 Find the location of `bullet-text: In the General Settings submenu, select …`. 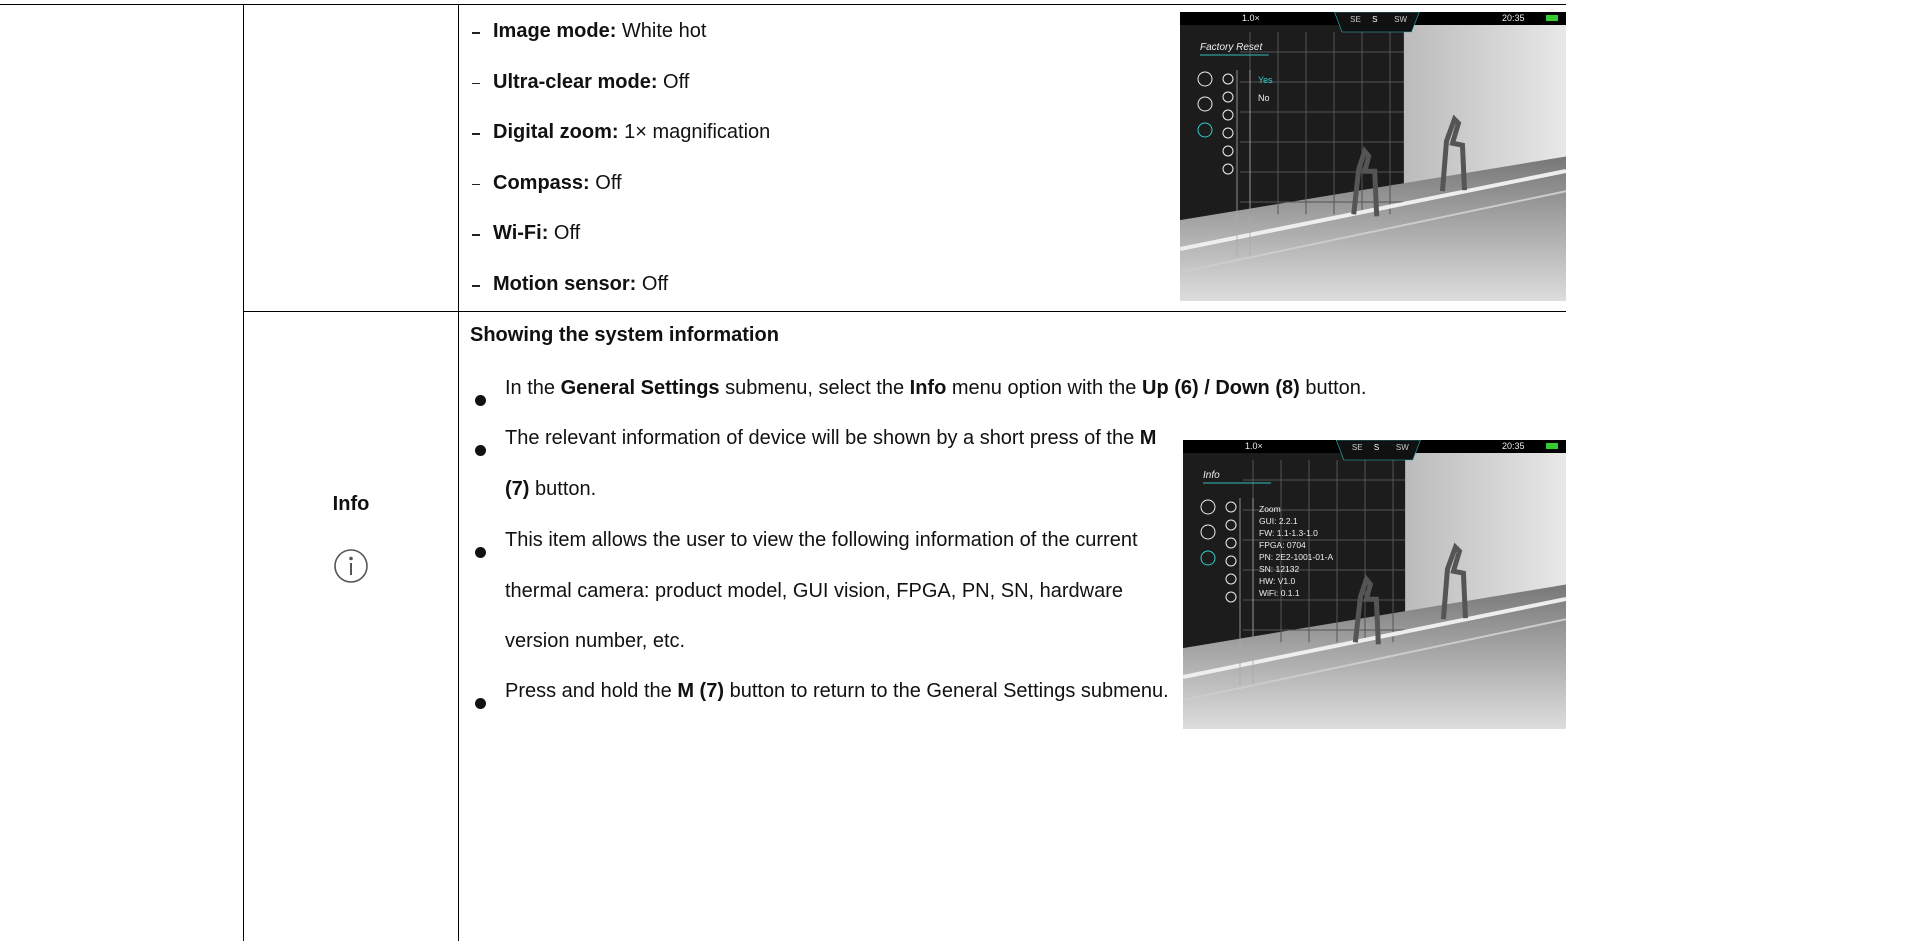

bullet-text: In the General Settings submenu, select … is located at coordinates (1055, 388).